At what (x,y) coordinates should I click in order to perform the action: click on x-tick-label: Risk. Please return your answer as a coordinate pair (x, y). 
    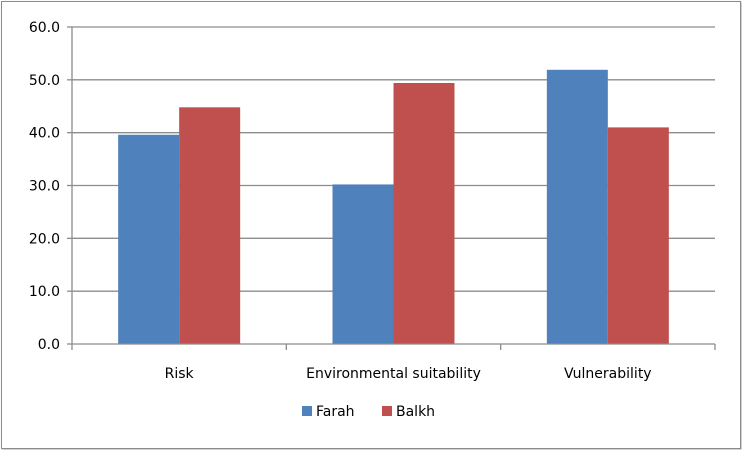
    Looking at the image, I should click on (180, 374).